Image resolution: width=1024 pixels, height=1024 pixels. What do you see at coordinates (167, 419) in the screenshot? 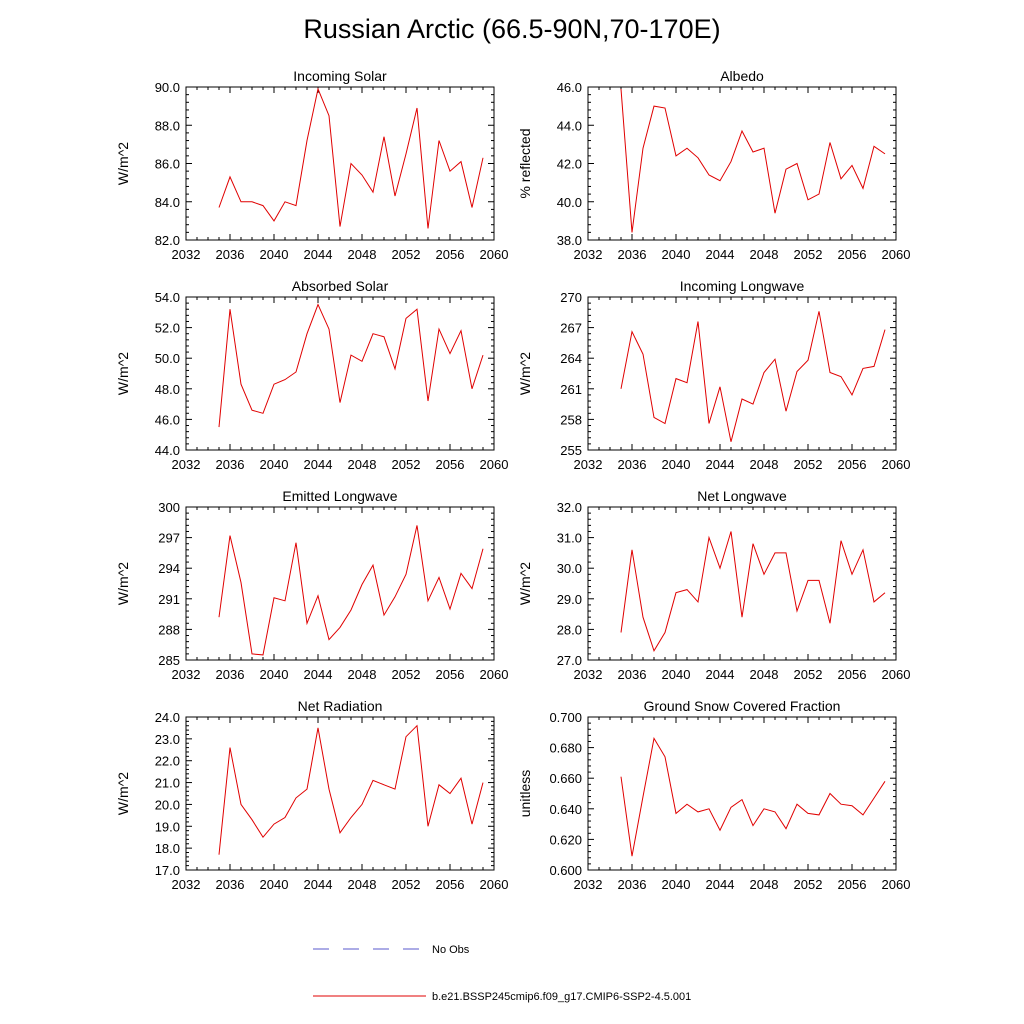
I see `y-tick-label: 46.0` at bounding box center [167, 419].